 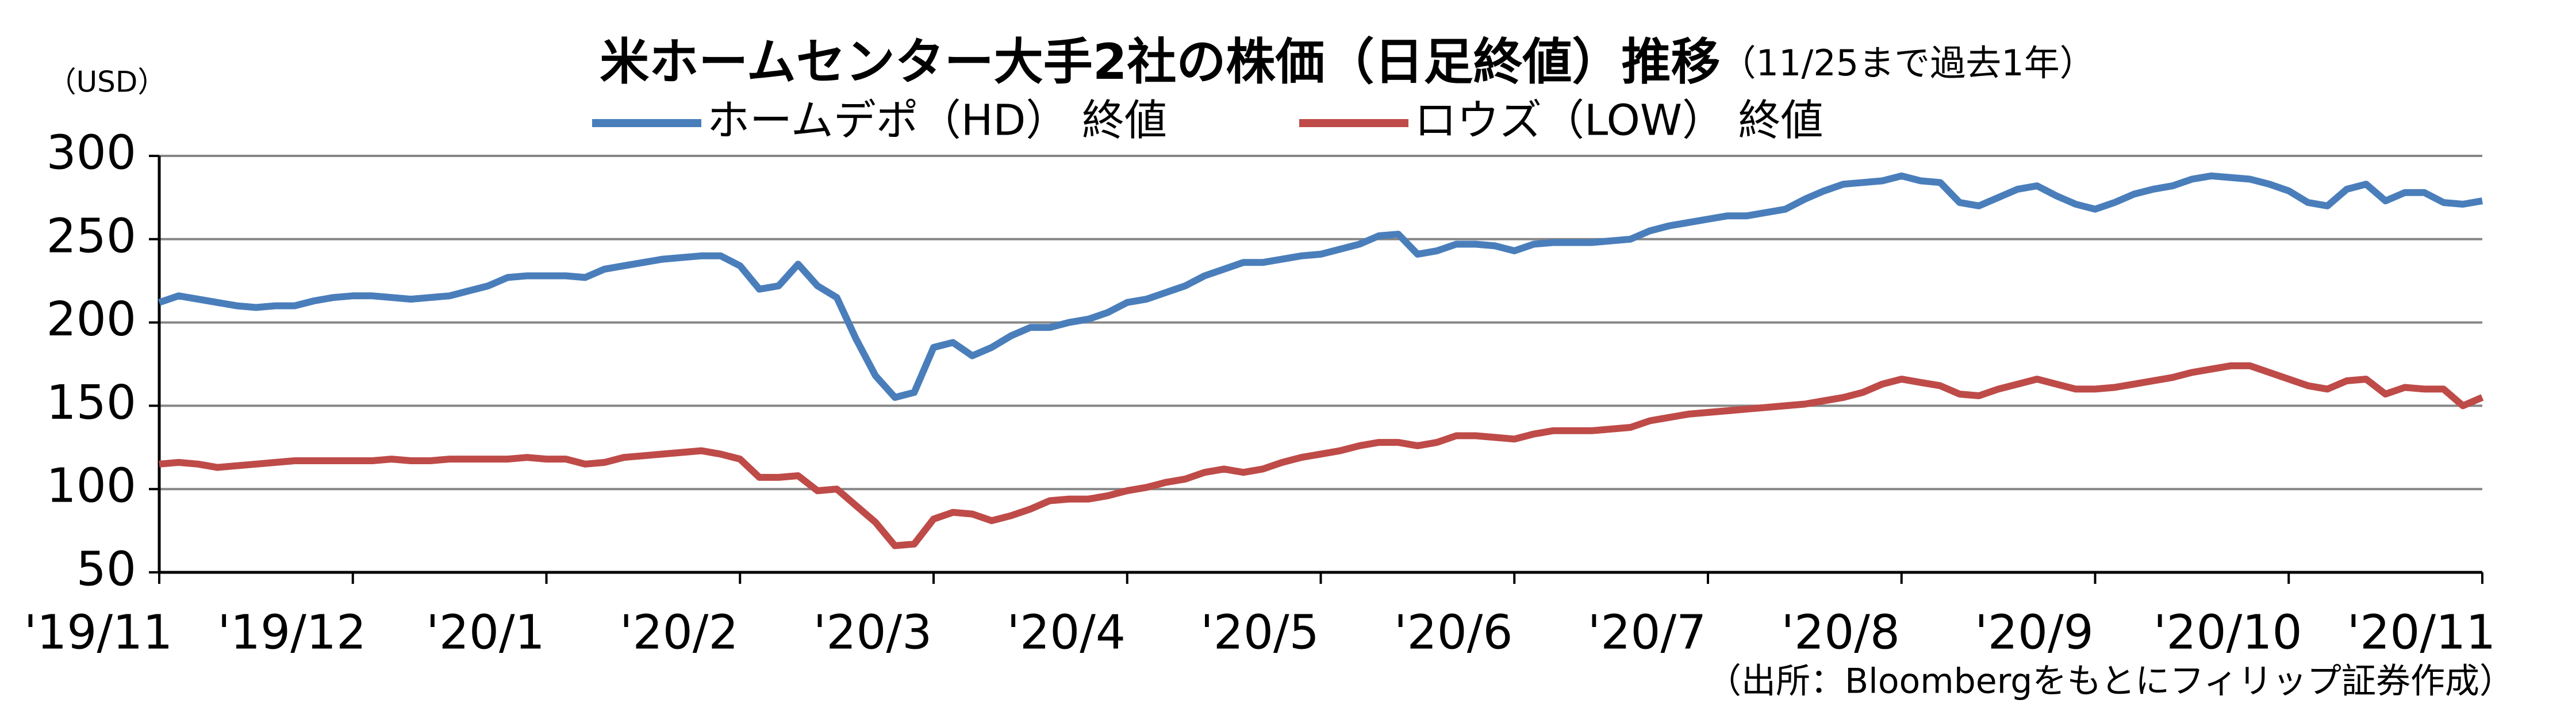 What do you see at coordinates (873, 632) in the screenshot?
I see `x-tick-label: '20/3` at bounding box center [873, 632].